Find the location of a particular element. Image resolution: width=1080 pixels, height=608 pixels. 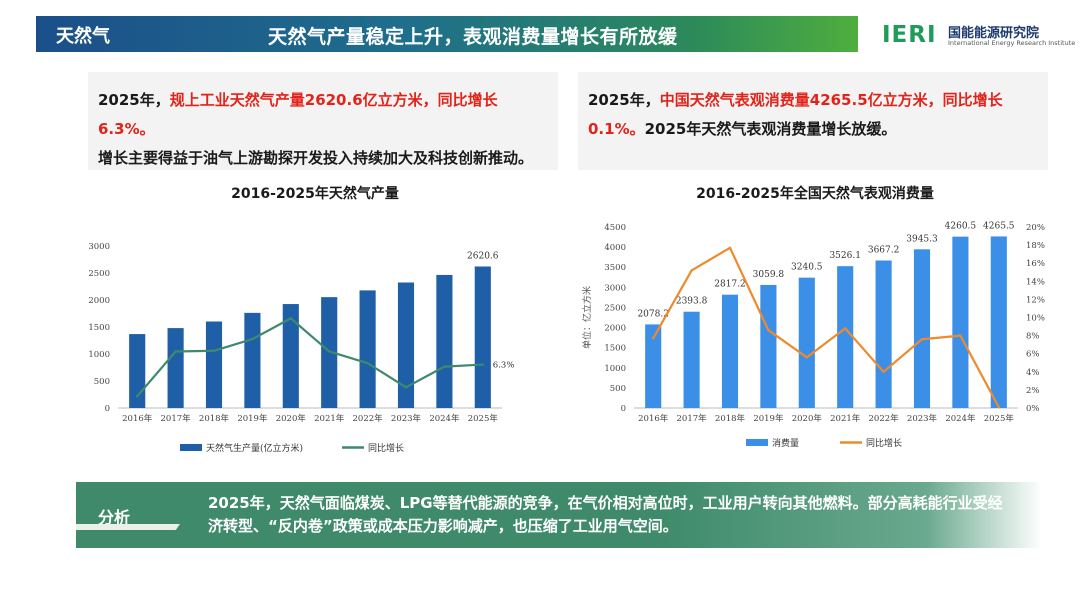

consumption-value-label: 4260.5 is located at coordinates (961, 227).